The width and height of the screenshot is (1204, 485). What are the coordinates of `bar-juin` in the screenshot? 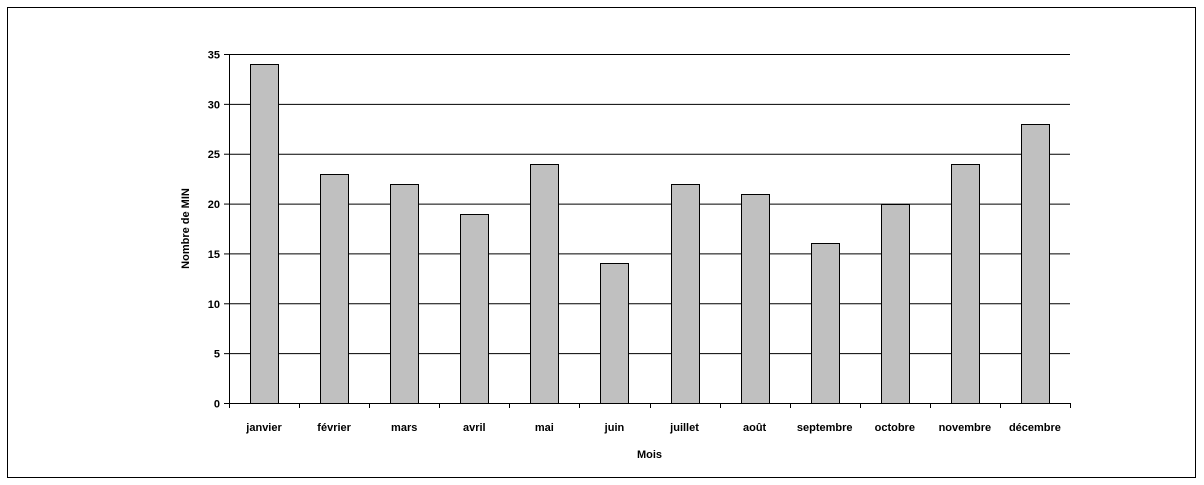 It's located at (614, 333).